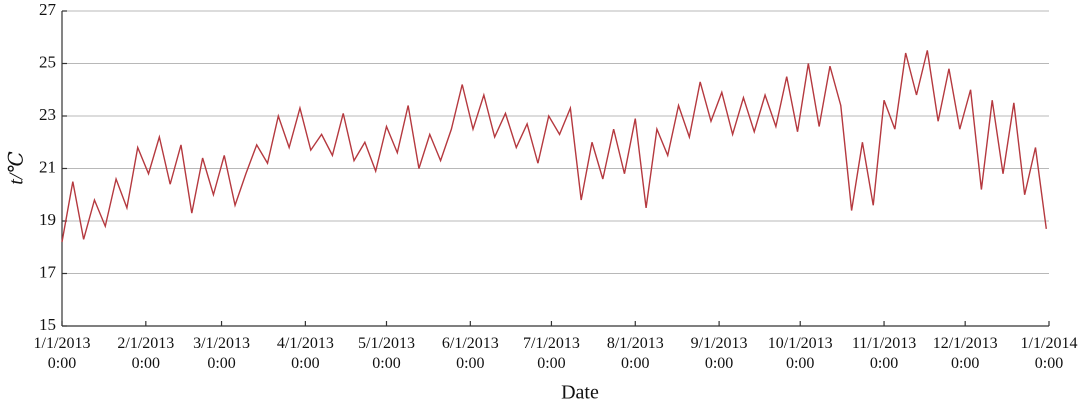  Describe the element at coordinates (800, 353) in the screenshot. I see `x-tick-label: 10/1/2013 0:00` at that location.